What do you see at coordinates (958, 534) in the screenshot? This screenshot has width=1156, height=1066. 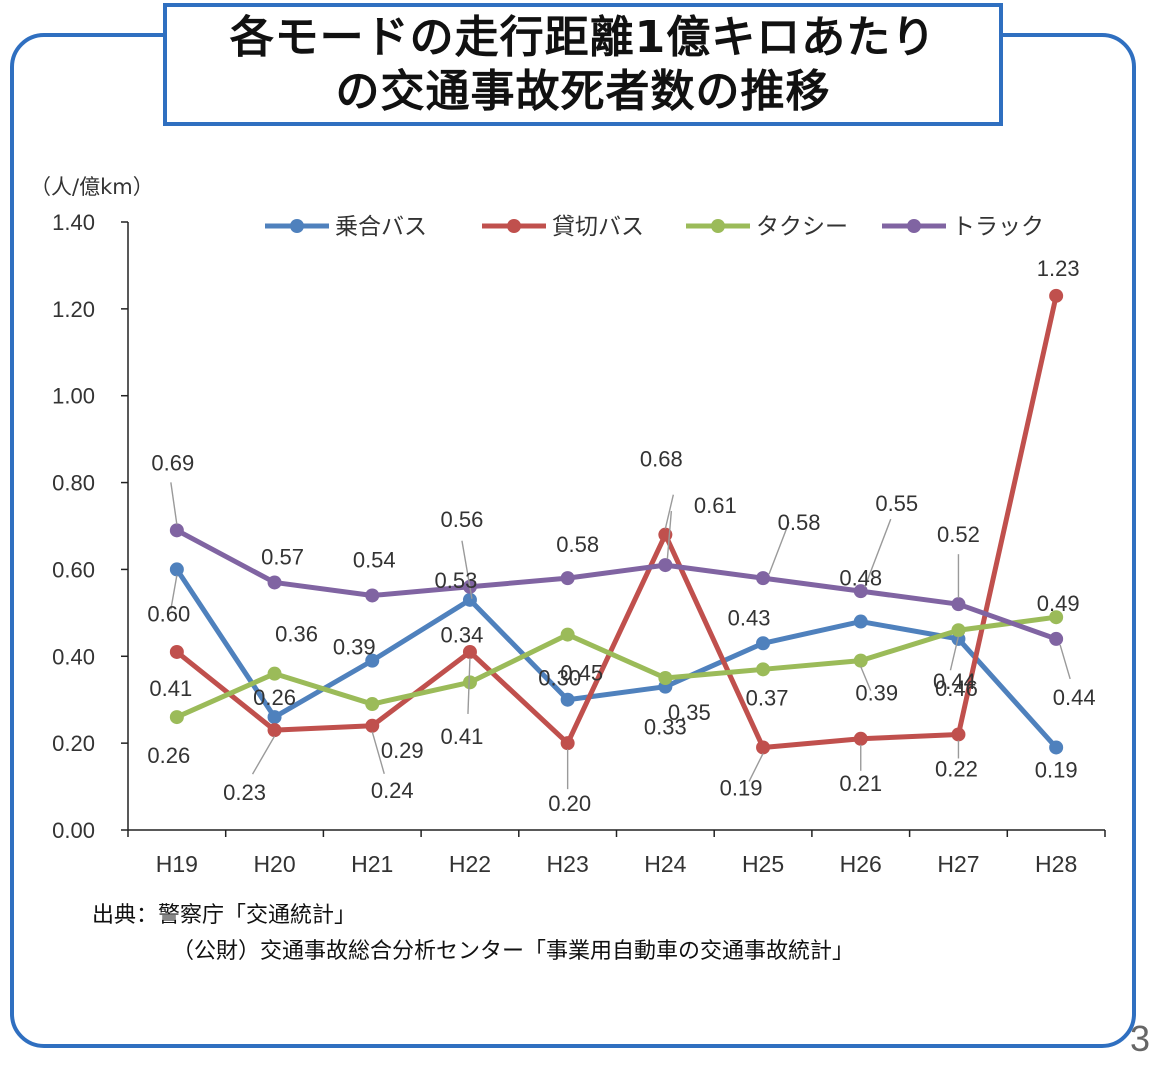 I see `data-label: 0.52` at bounding box center [958, 534].